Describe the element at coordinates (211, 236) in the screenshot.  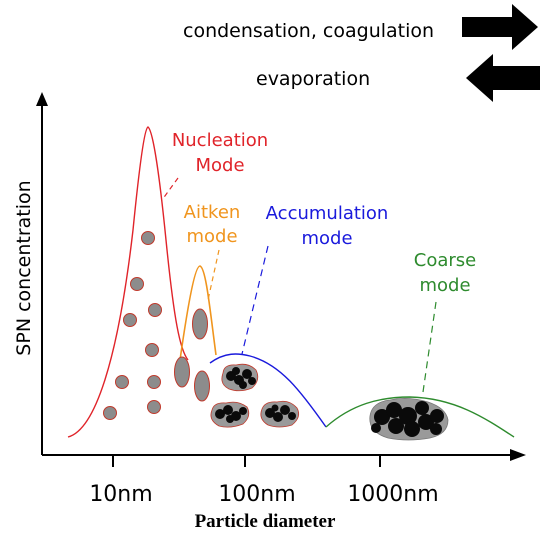
I see `aitken-mode-label-line2: mode` at that location.